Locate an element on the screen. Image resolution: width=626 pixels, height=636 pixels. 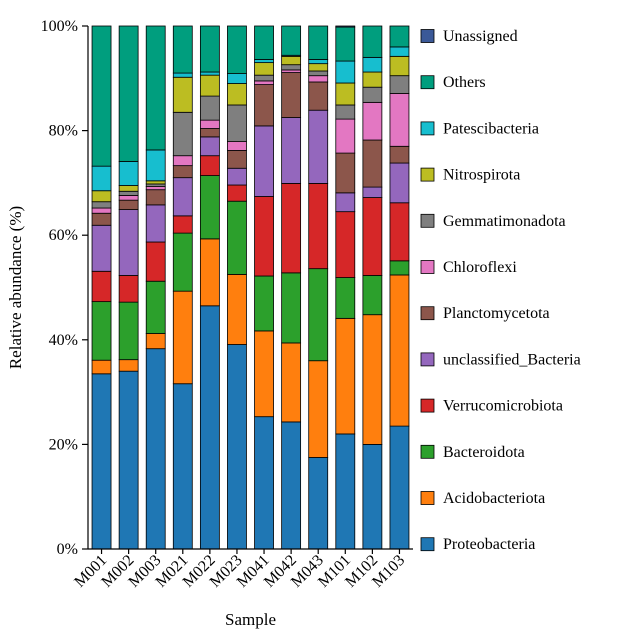
y-tick-label-2: 40% is located at coordinates (63, 340).